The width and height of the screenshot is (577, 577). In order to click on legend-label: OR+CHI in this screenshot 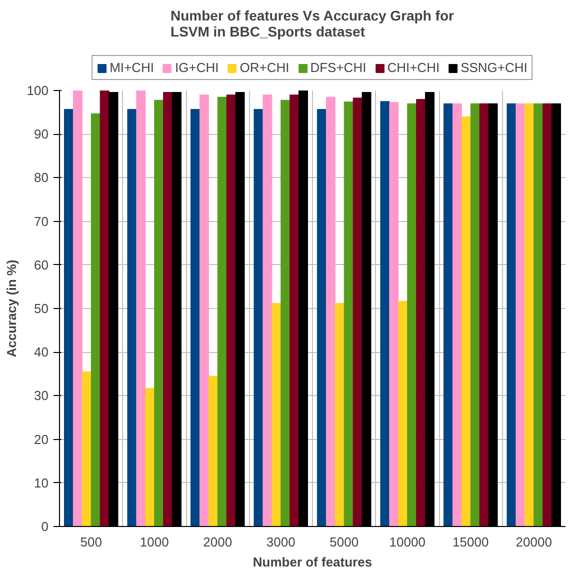, I will do `click(265, 67)`.